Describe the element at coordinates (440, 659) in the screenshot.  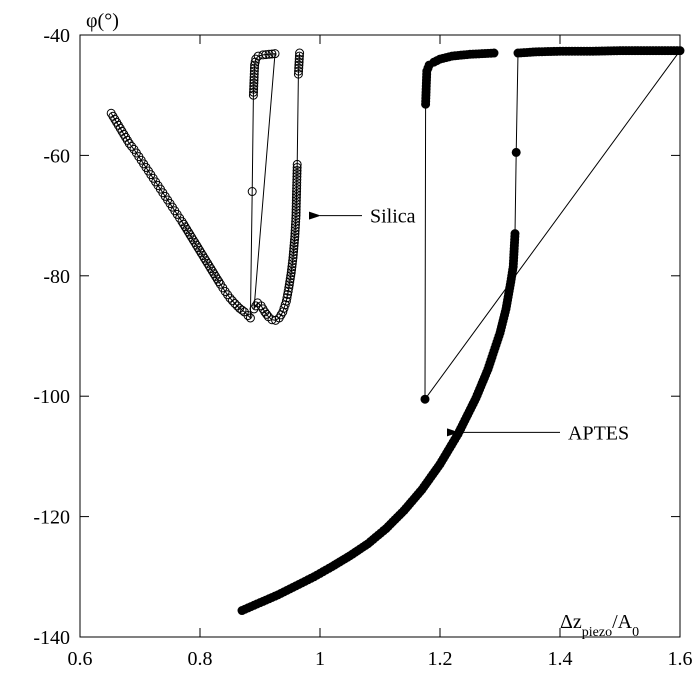
I see `x-tick-label: 1.2` at that location.